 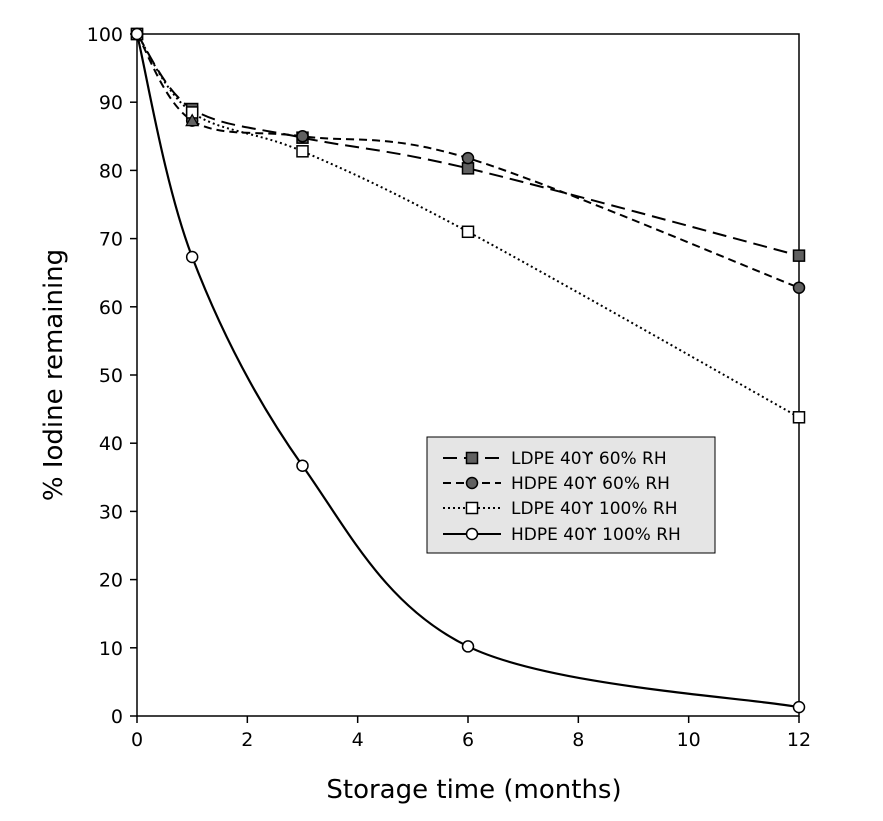 I want to click on legend-label-4: HDPE 40ϒ 100% RH, so click(x=596, y=535).